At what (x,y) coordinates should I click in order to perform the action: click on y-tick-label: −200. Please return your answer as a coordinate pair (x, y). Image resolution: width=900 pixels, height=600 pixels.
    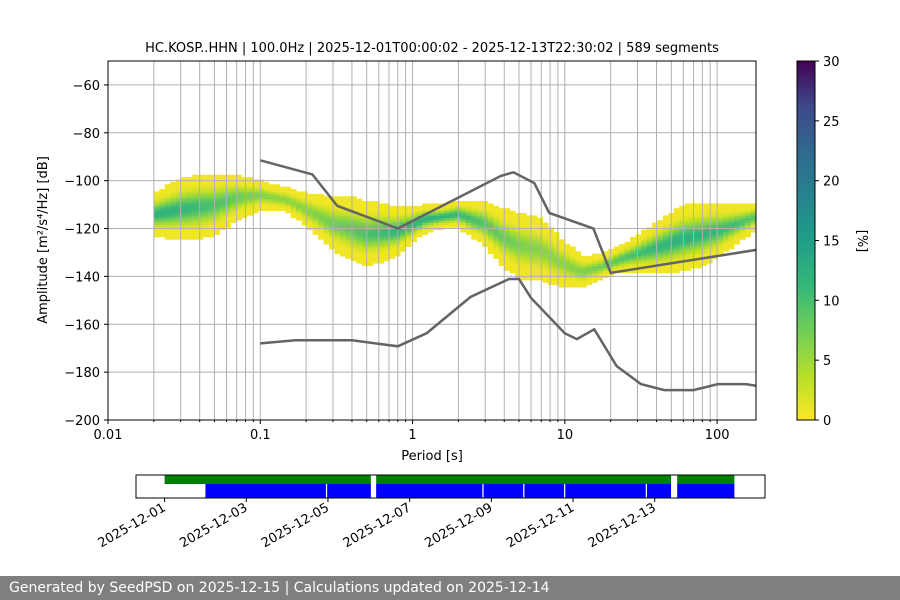
    Looking at the image, I should click on (82, 421).